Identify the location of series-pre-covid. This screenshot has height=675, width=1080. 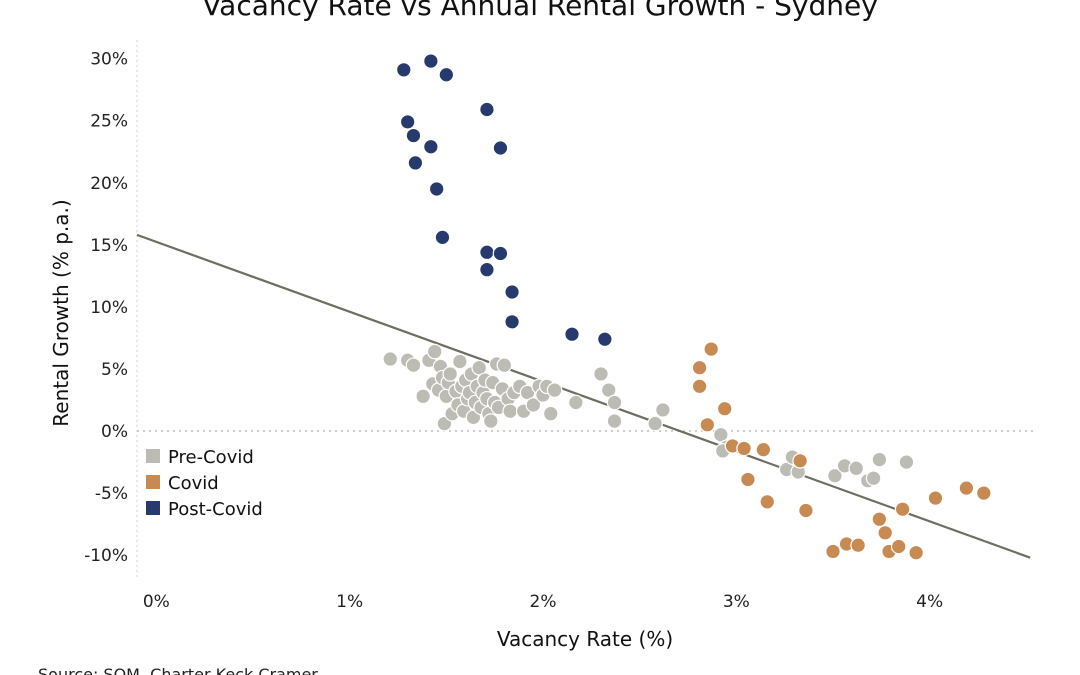
(648, 416).